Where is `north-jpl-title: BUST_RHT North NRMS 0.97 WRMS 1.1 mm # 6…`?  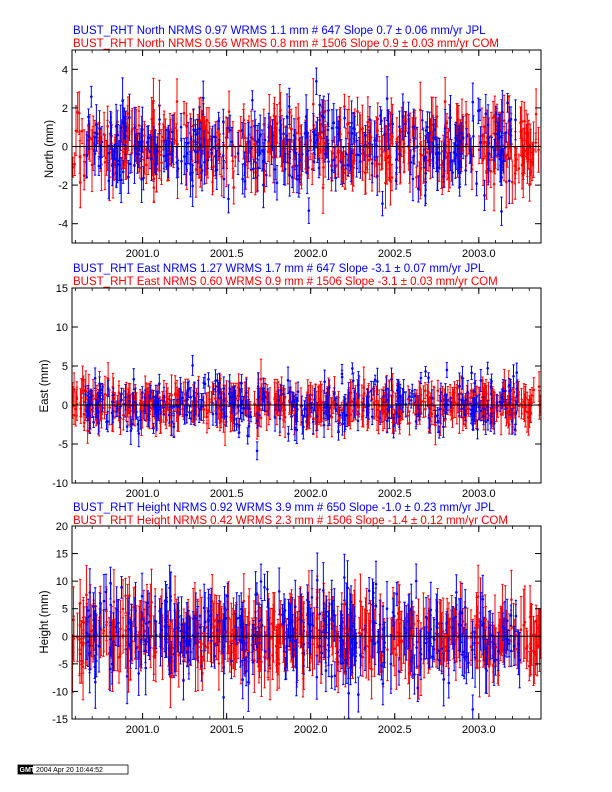
north-jpl-title: BUST_RHT North NRMS 0.97 WRMS 1.1 mm # 6… is located at coordinates (279, 31).